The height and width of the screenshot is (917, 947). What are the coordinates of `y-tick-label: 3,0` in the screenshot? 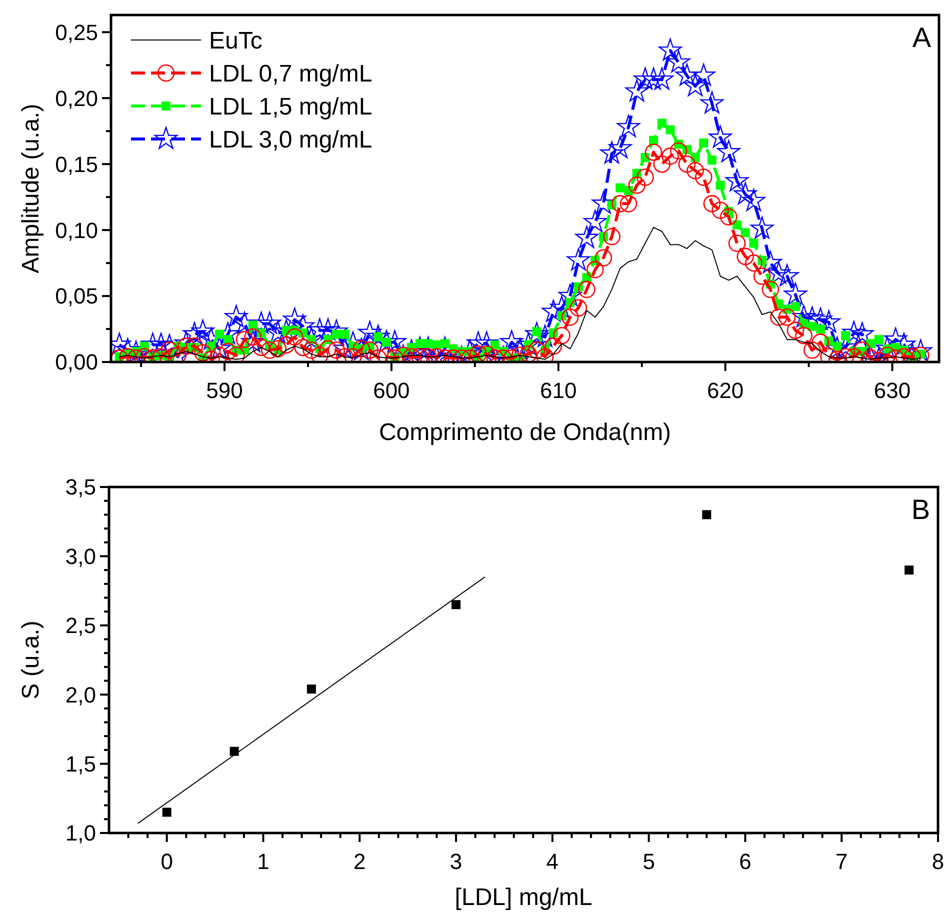 It's located at (80, 556).